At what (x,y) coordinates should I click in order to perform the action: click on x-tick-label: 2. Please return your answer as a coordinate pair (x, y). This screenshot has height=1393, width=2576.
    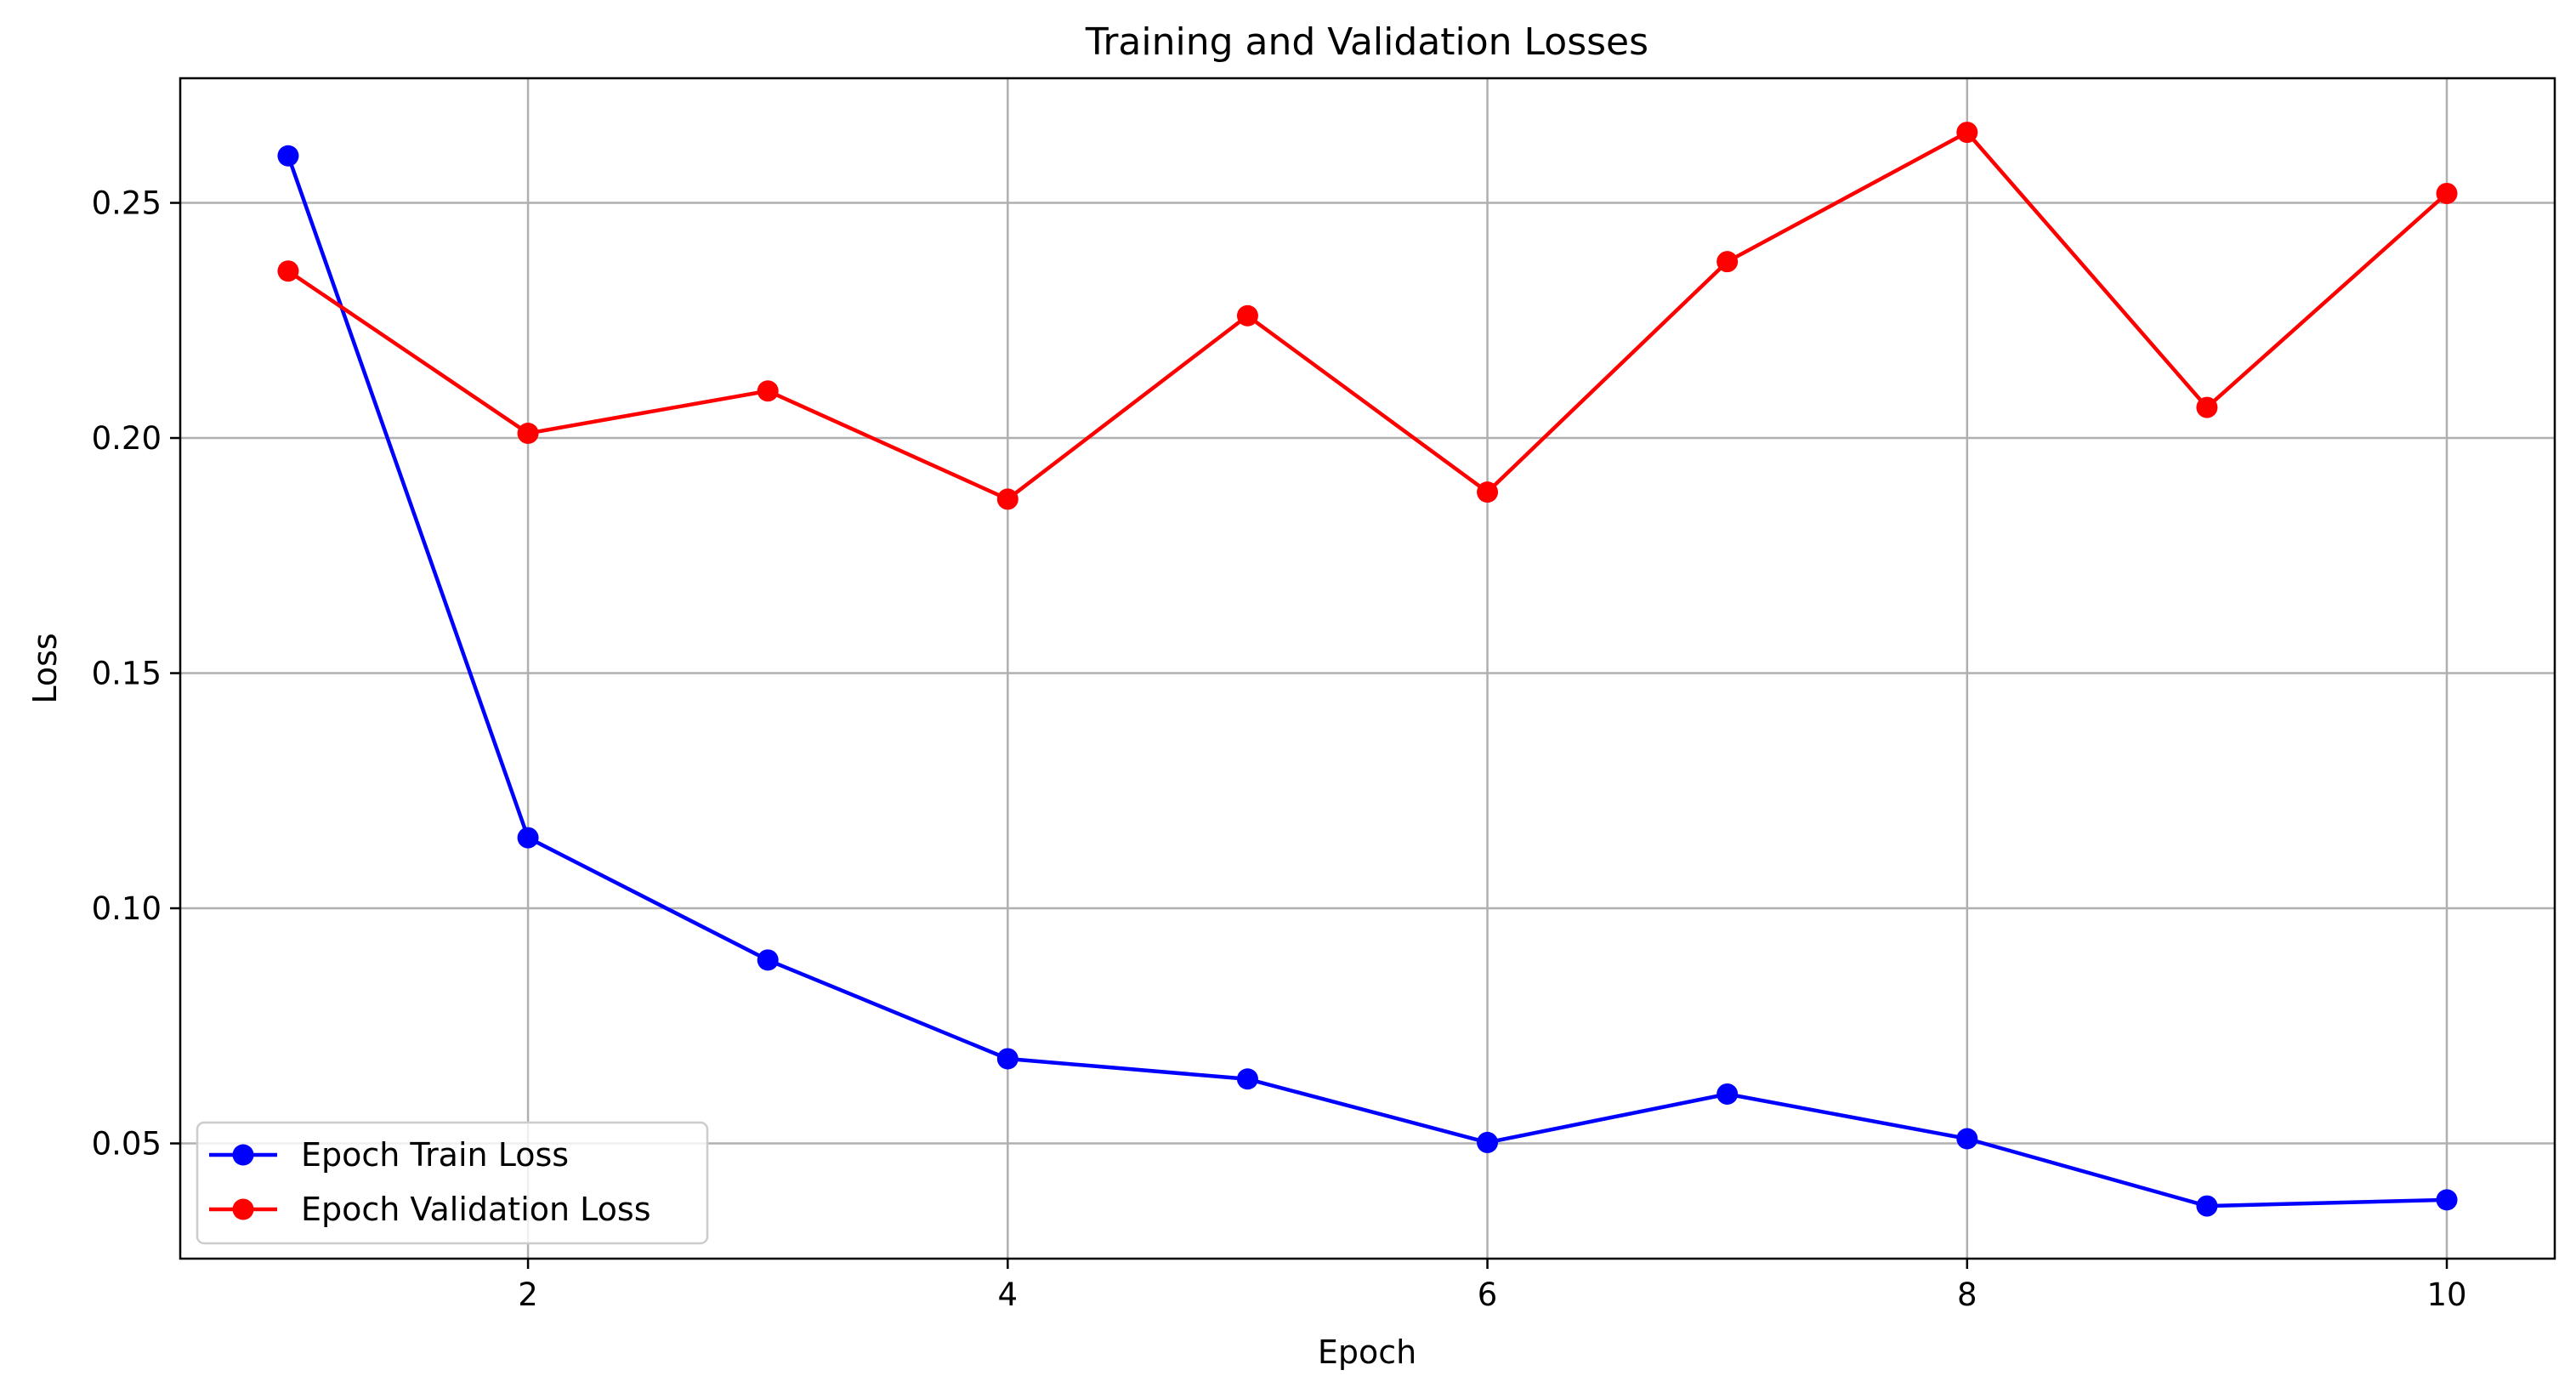
    Looking at the image, I should click on (528, 1294).